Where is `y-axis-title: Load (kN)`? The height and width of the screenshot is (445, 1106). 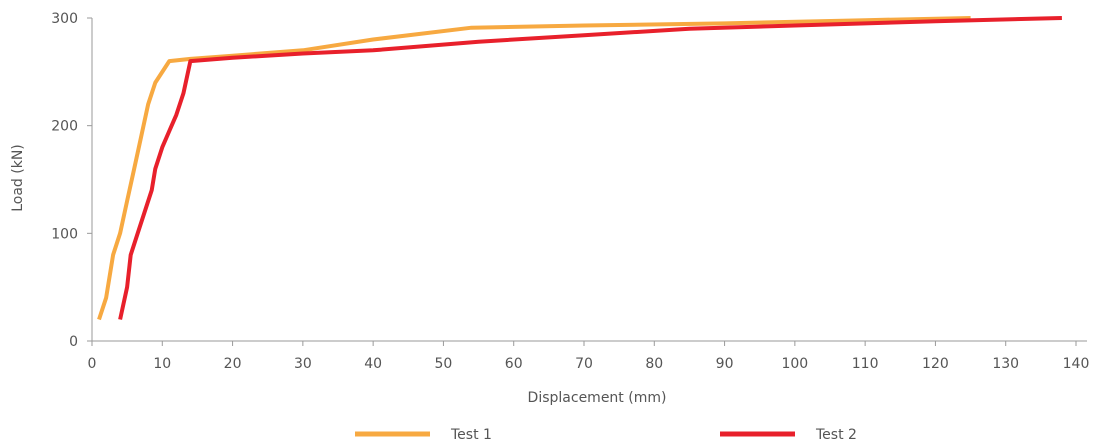 y-axis-title: Load (kN) is located at coordinates (18, 178).